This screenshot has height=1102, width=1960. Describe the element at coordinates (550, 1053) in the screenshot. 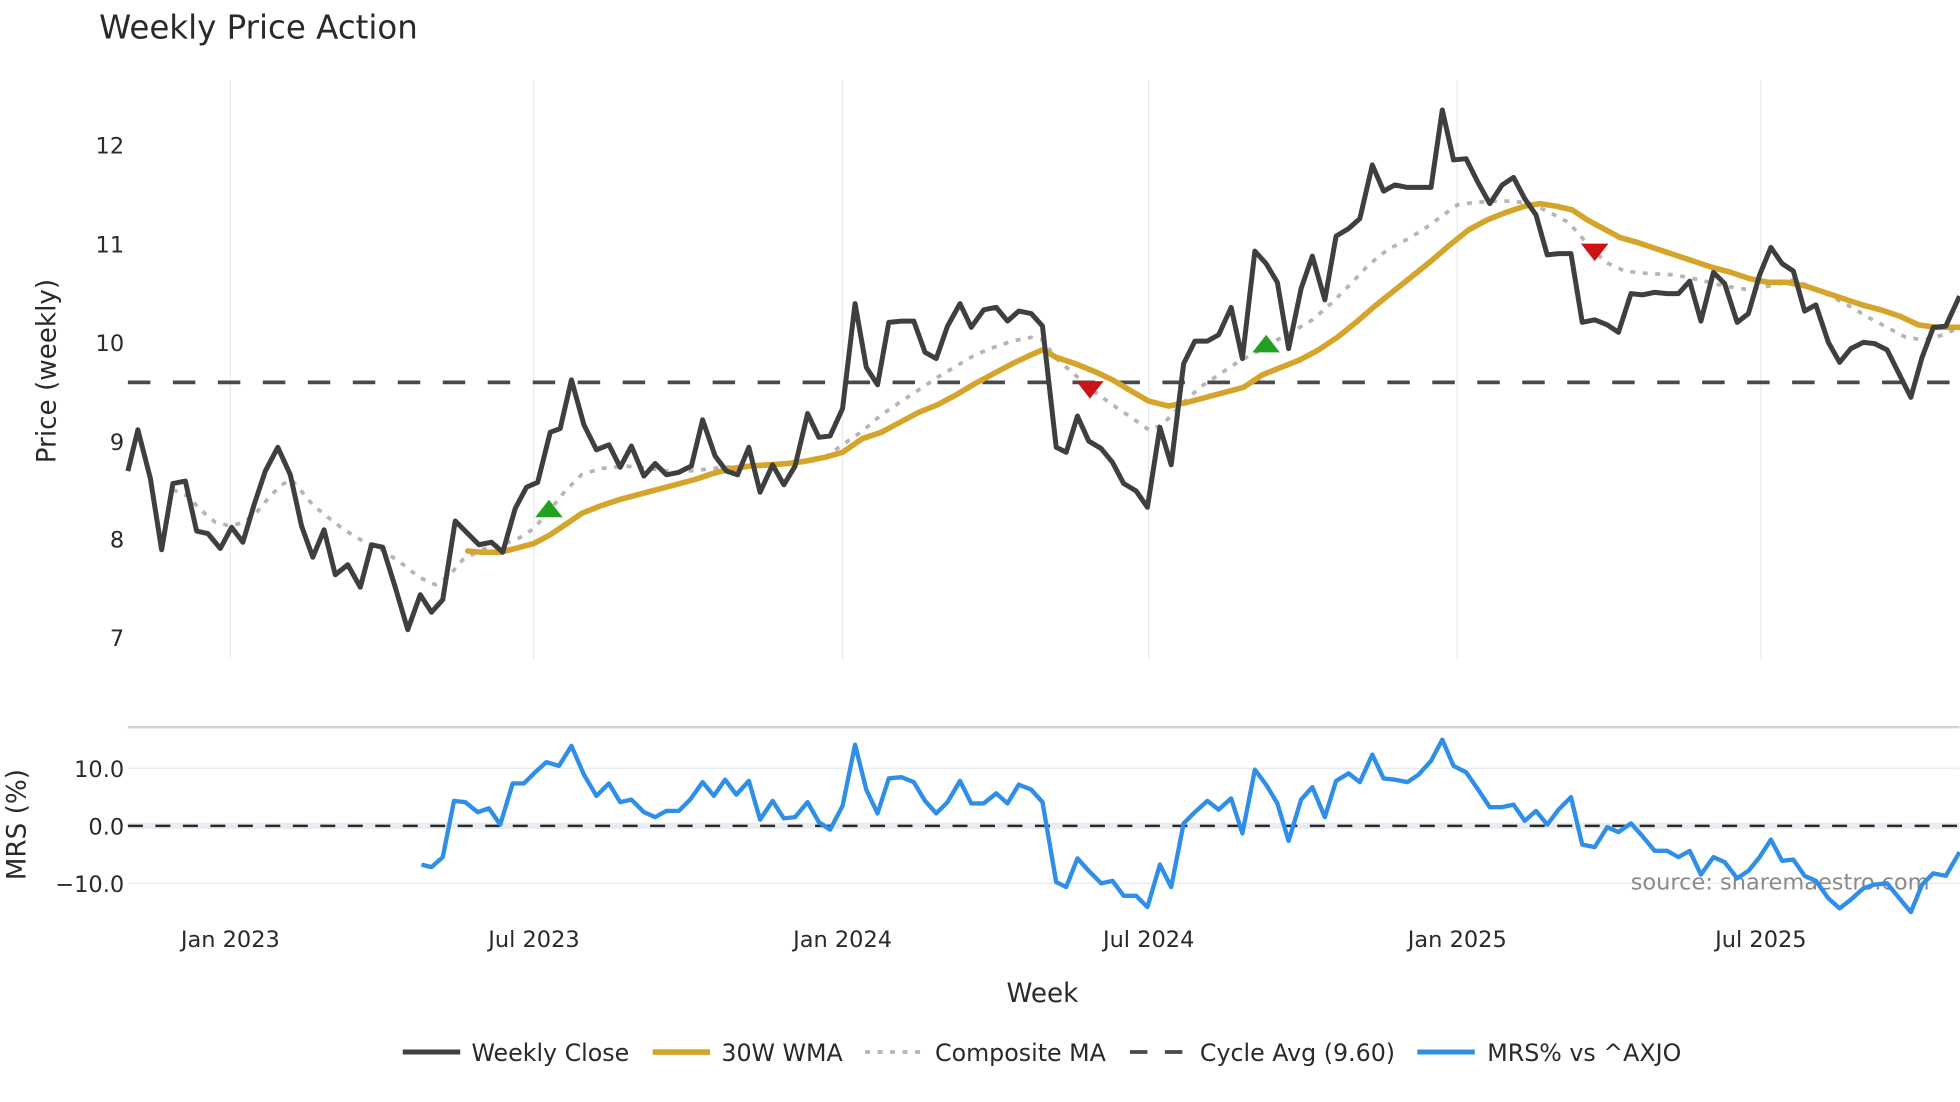

I see `legend-label-weekly-close: Weekly Close` at that location.